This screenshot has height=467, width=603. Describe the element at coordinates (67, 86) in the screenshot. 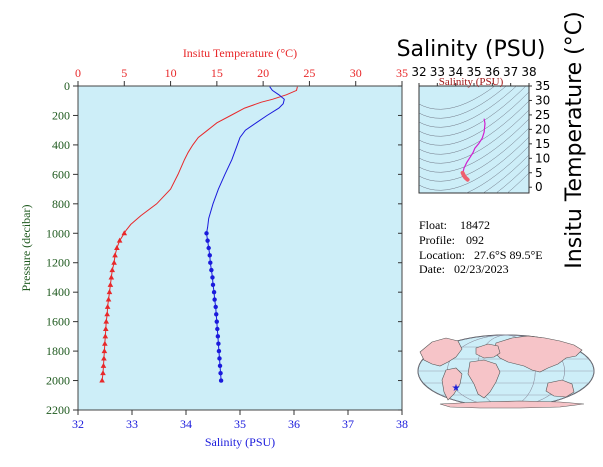

I see `pressure-tick-label: 0` at that location.